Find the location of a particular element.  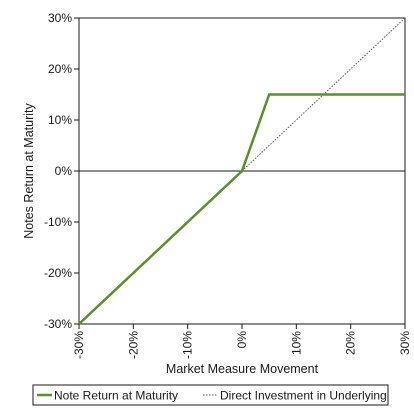

legend-label-note-return: Note Return at Maturity is located at coordinates (116, 396).